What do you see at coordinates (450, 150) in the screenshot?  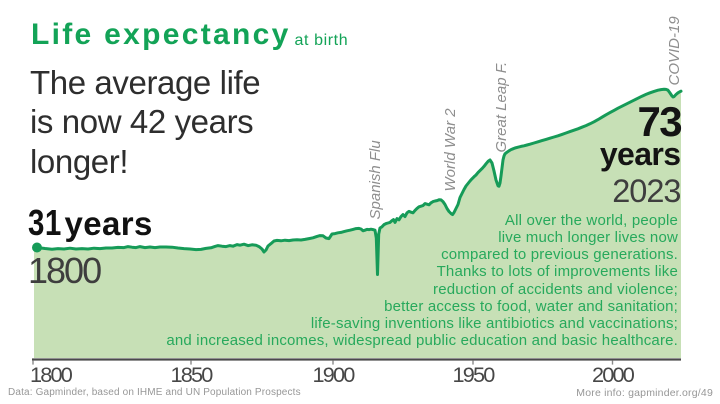 I see `svg-text: World War 2` at bounding box center [450, 150].